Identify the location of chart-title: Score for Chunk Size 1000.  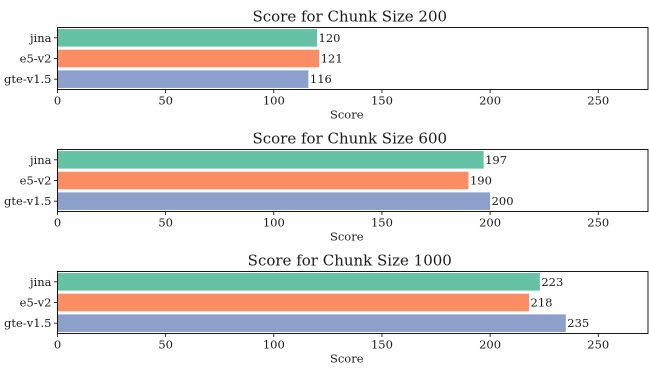
(350, 261).